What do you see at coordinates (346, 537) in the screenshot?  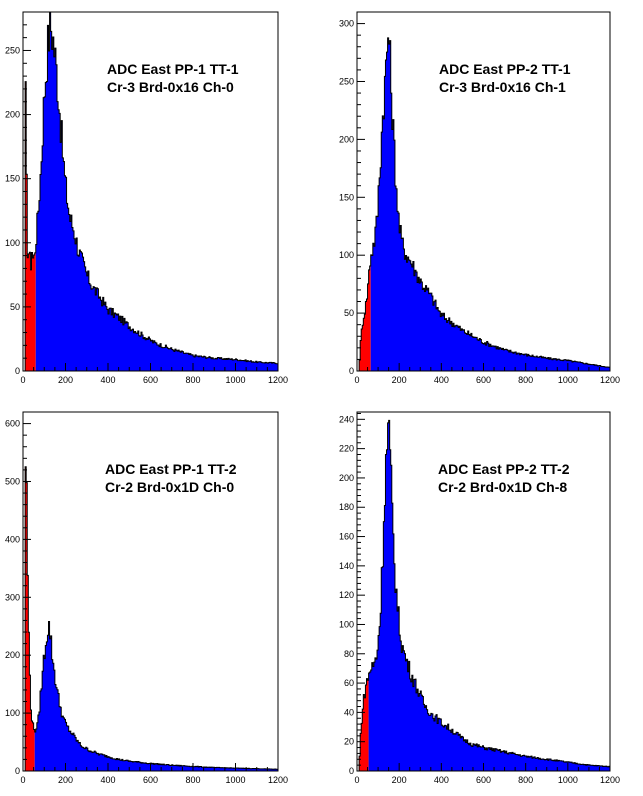 I see `y-tick-label: 160` at bounding box center [346, 537].